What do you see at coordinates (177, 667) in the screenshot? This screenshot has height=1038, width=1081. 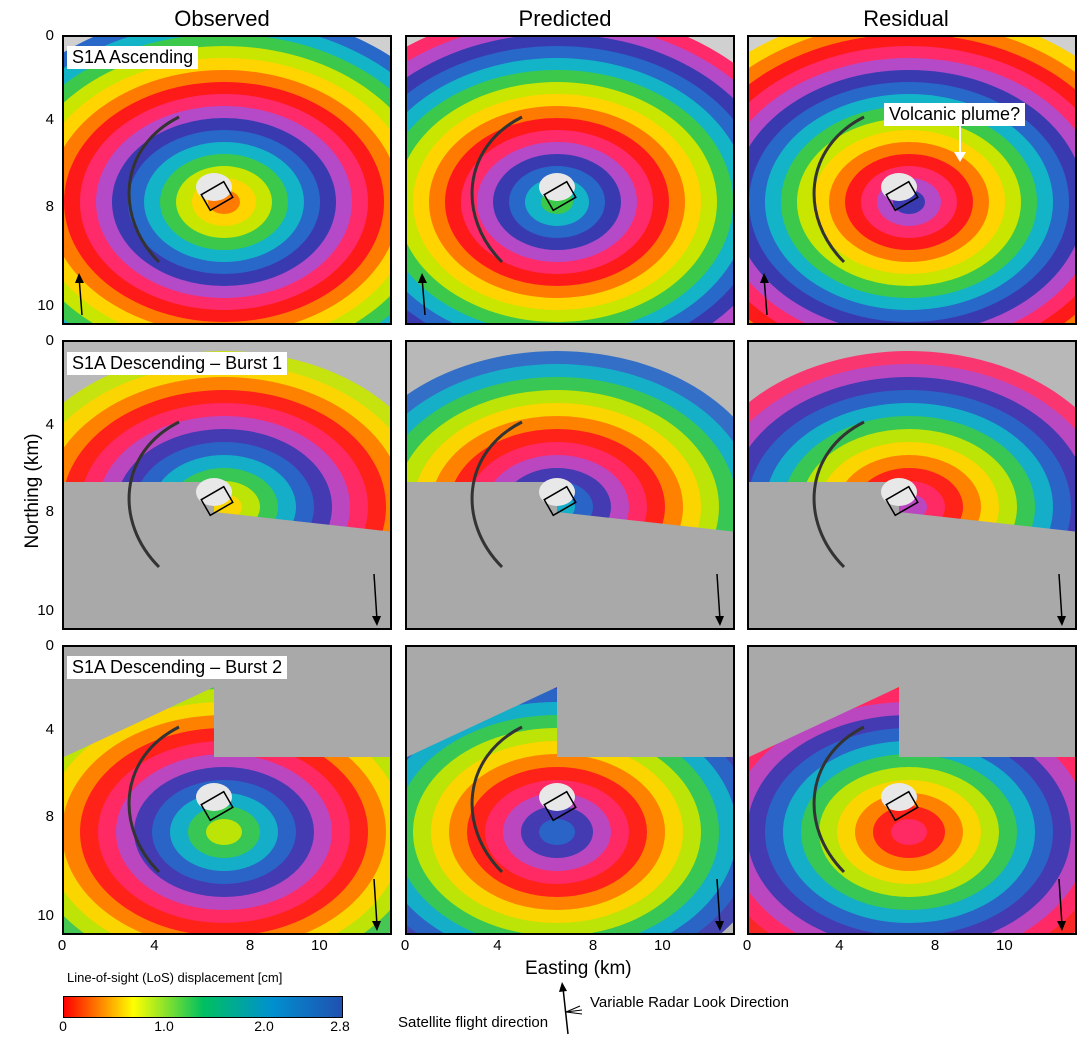 I see `row-label-descending-burst-2: S1A Descending – Burst 2` at bounding box center [177, 667].